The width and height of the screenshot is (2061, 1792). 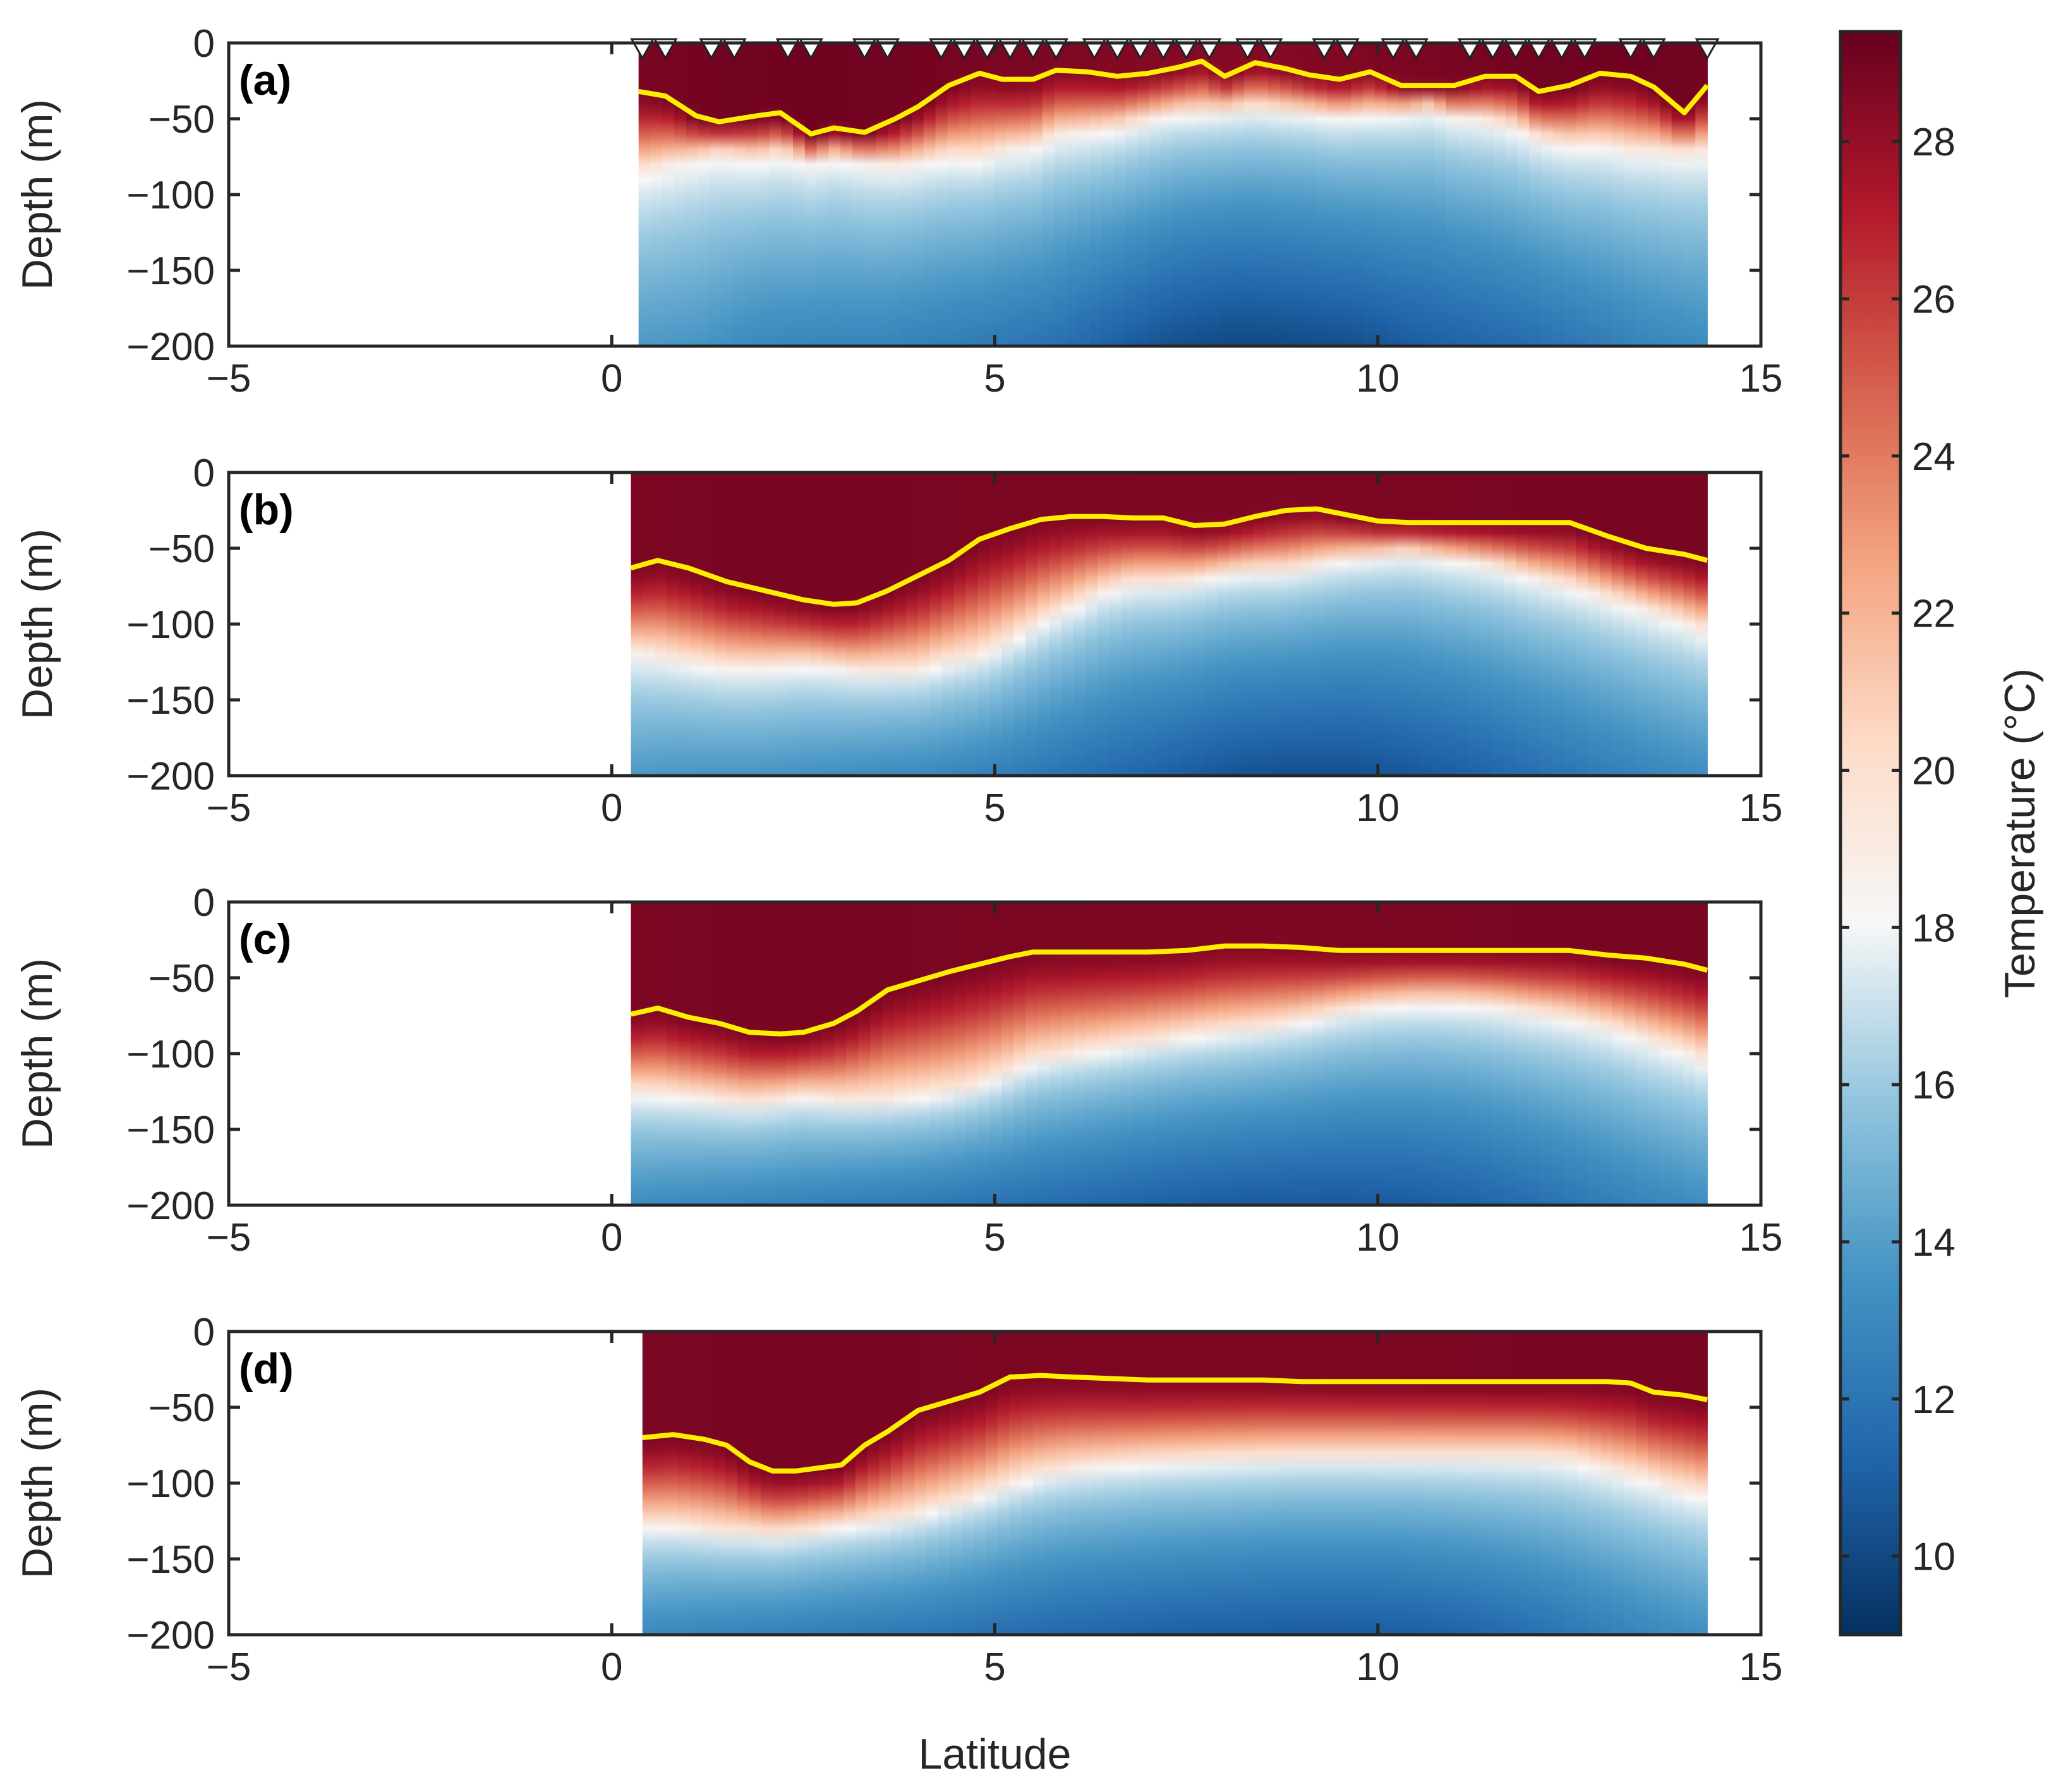 I want to click on x-tick-label: 10, so click(x=1377, y=378).